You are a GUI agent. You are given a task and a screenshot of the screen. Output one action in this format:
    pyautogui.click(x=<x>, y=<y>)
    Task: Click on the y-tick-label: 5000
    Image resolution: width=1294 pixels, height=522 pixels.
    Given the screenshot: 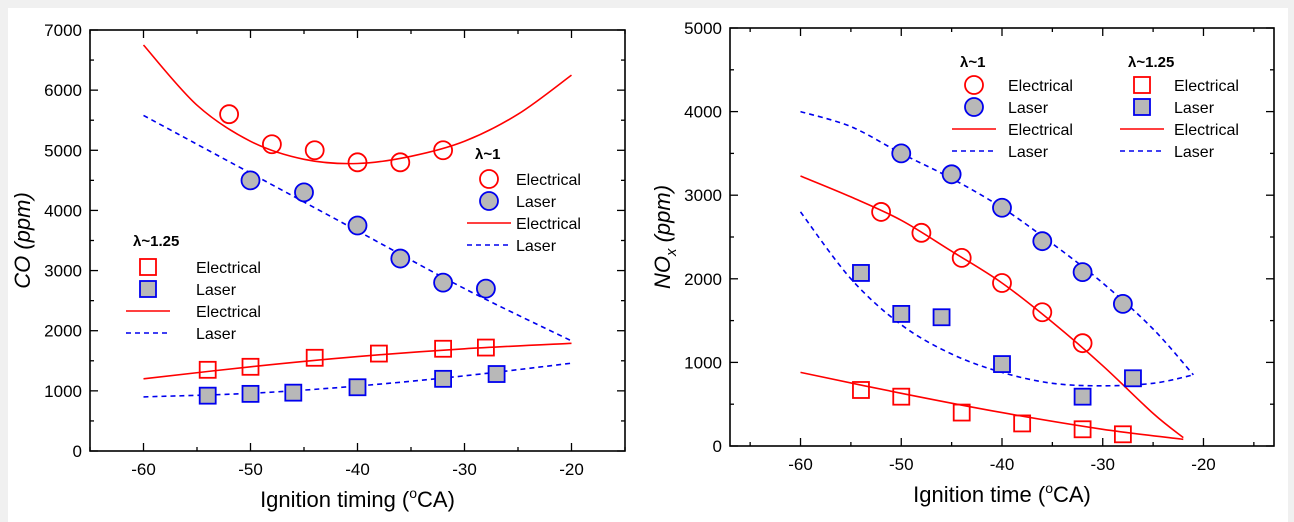 What is the action you would take?
    pyautogui.click(x=63, y=150)
    